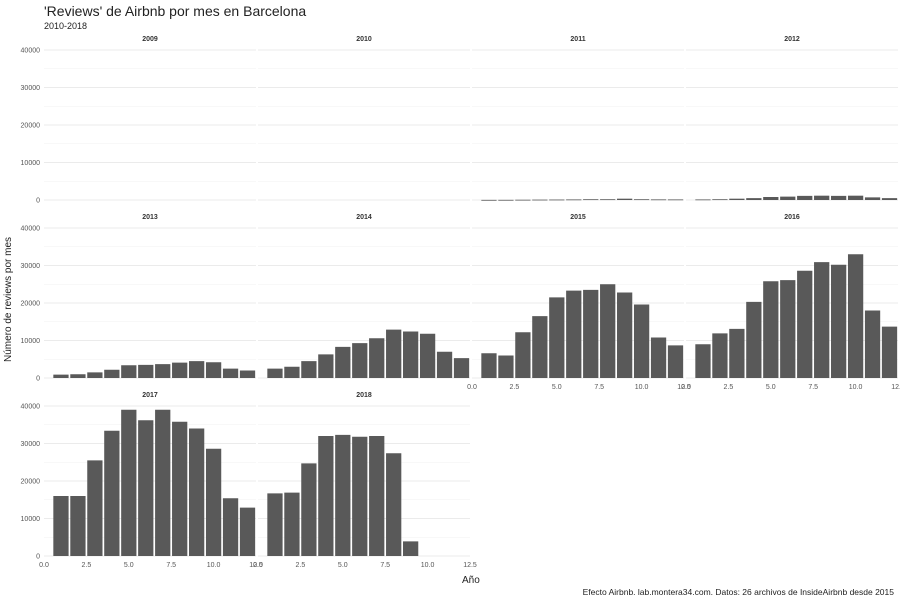  Describe the element at coordinates (792, 217) in the screenshot. I see `panel-title-2016: 2016` at that location.